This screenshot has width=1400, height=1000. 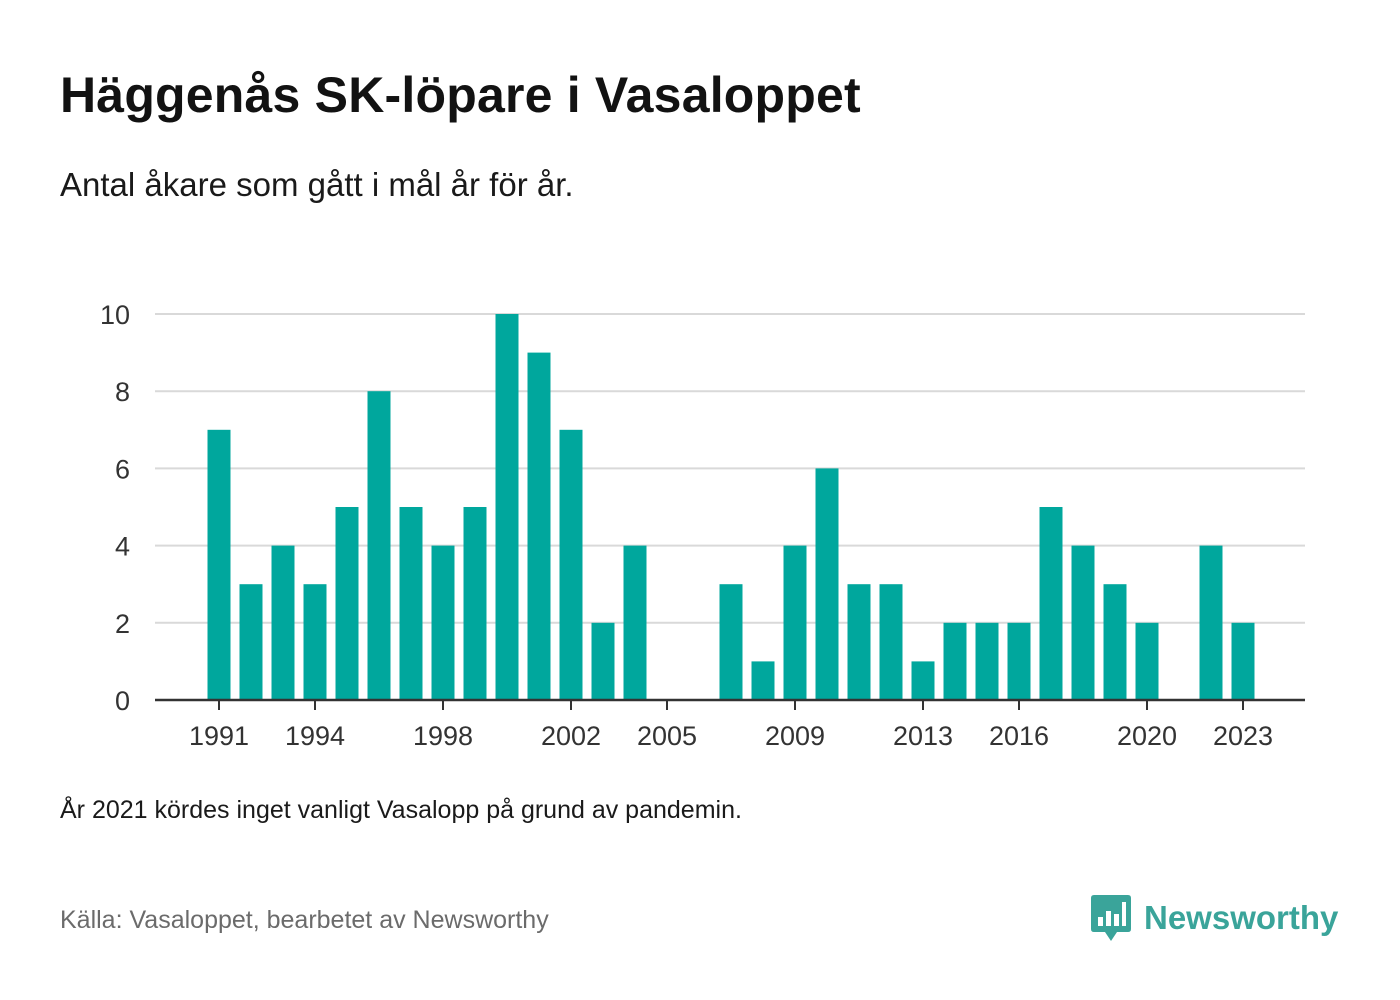 I want to click on bar-2011, so click(x=859, y=642).